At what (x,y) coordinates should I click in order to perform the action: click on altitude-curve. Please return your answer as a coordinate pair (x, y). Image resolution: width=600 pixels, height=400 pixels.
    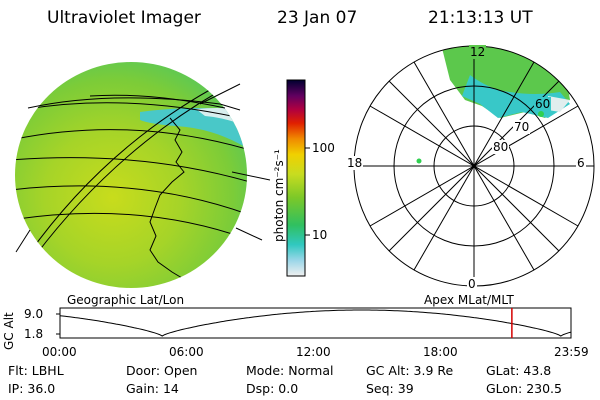
    Looking at the image, I should click on (315, 323).